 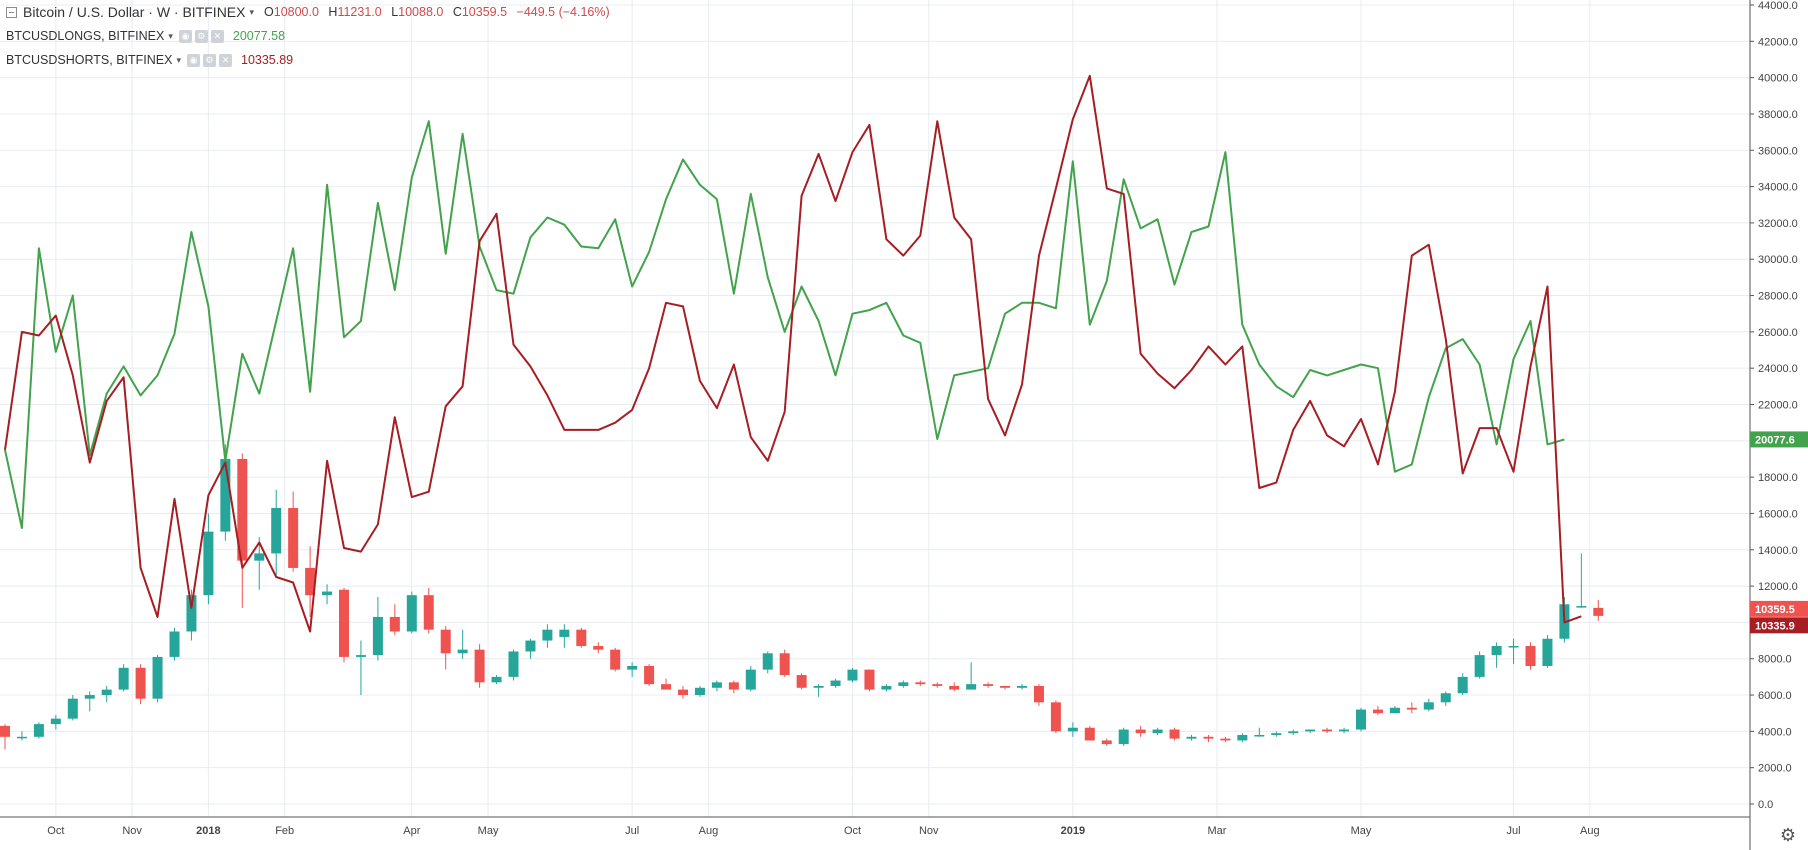 What do you see at coordinates (1787, 835) in the screenshot?
I see `chart-settings-gear-icon: ⚙` at bounding box center [1787, 835].